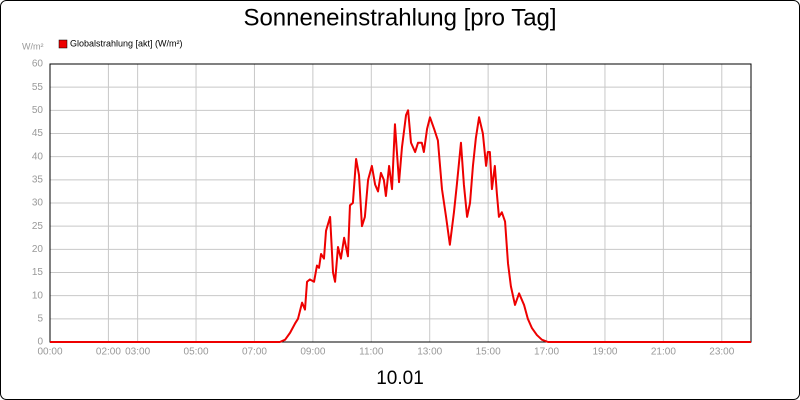 The image size is (800, 400). I want to click on y-tick-label: 50, so click(38, 110).